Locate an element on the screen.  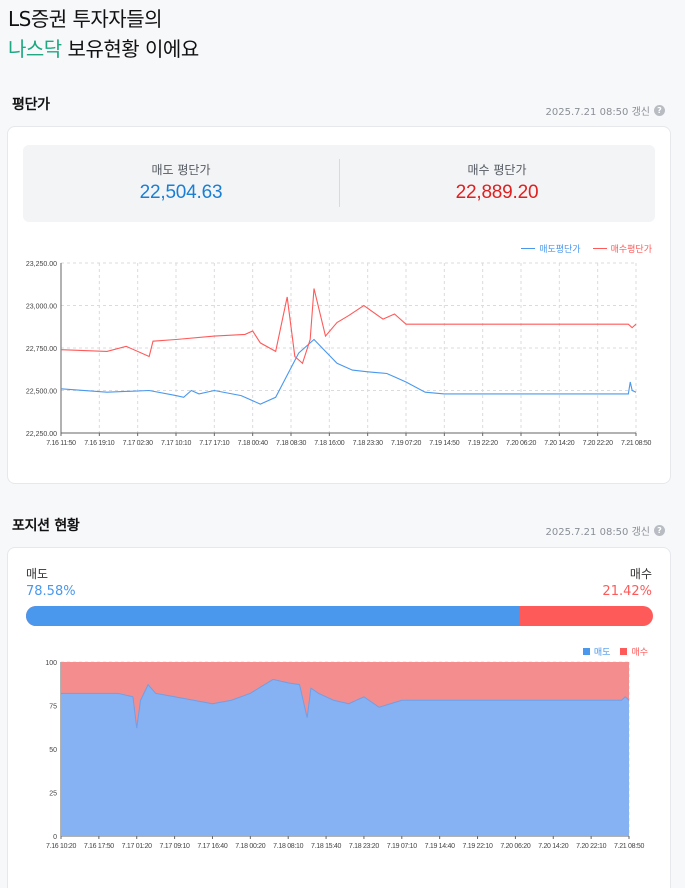
avg-summary: 매도 평단가 22,504.63 매수 평단가 22,889.20 is located at coordinates (339, 183).